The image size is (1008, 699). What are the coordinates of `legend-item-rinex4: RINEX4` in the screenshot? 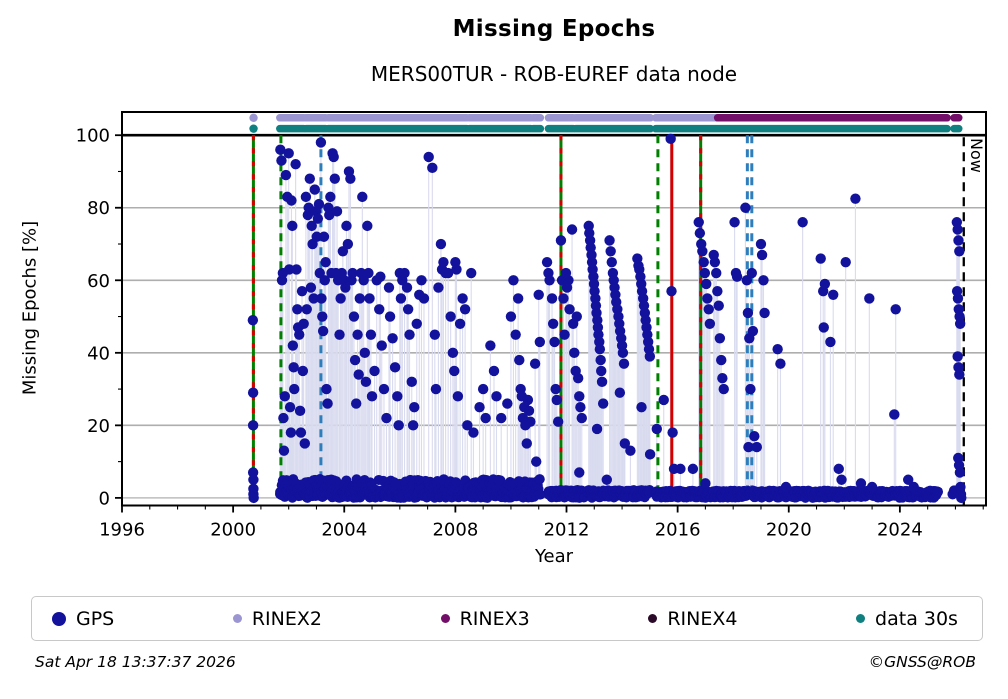 It's located at (692, 619).